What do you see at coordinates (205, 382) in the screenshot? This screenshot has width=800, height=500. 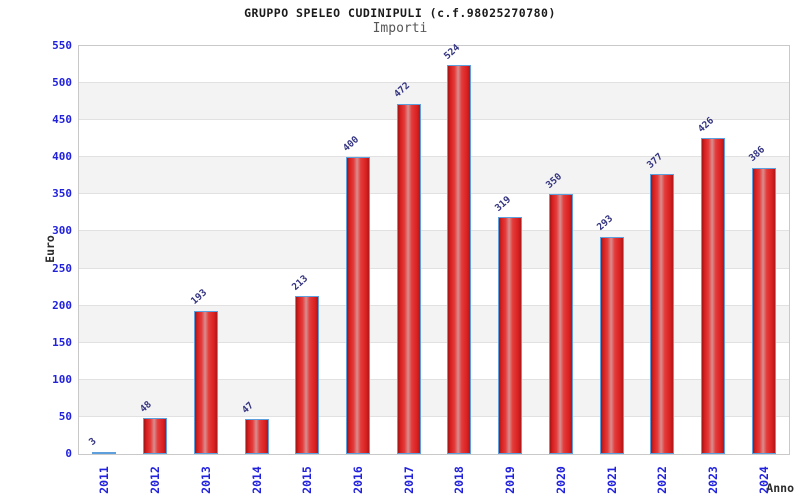 I see `bar-2013` at bounding box center [205, 382].